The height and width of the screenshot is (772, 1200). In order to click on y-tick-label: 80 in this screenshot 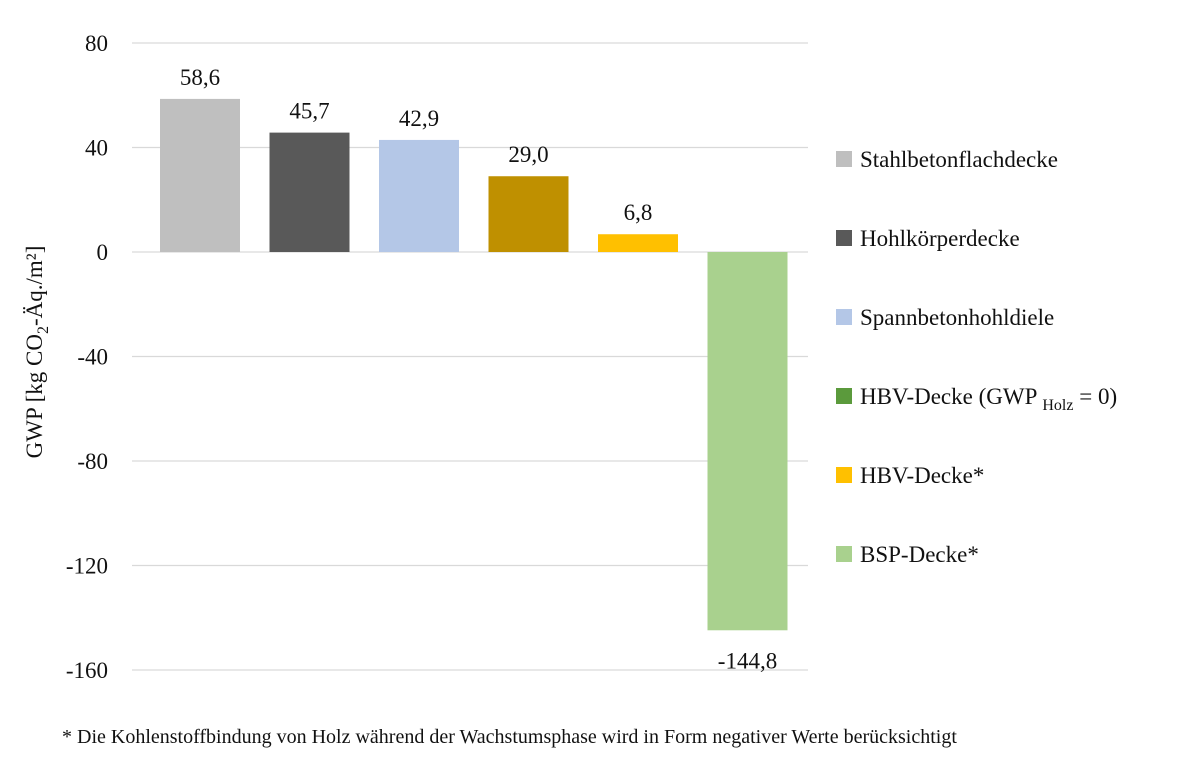, I will do `click(96, 43)`.